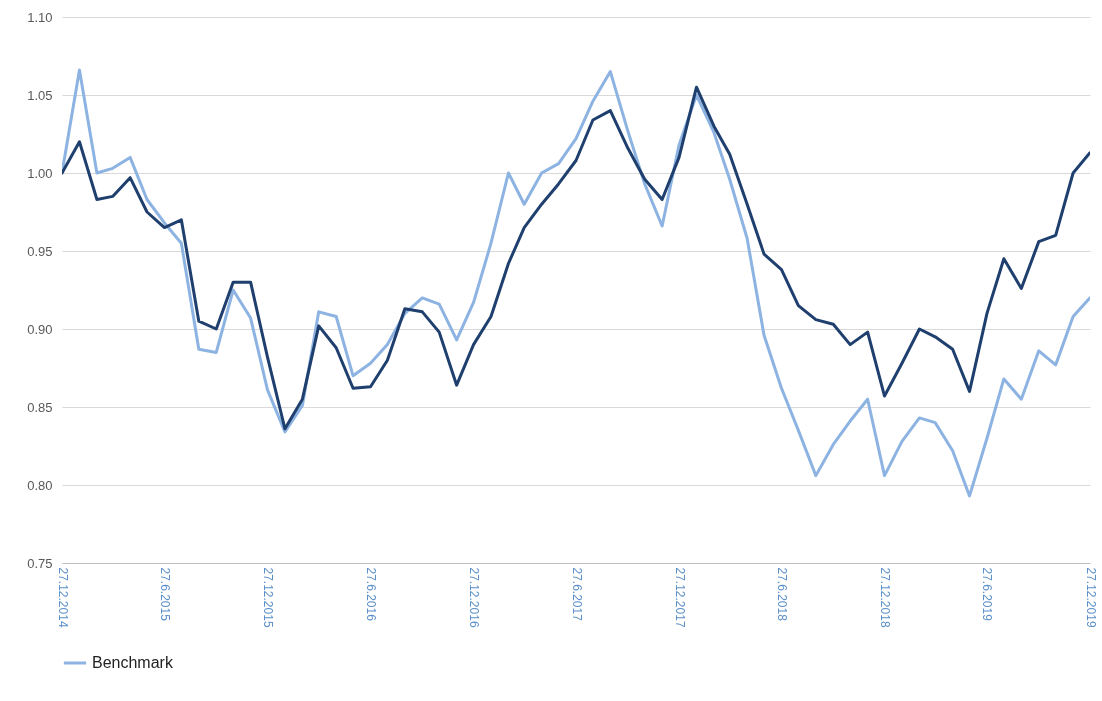 The width and height of the screenshot is (1102, 701). Describe the element at coordinates (40, 251) in the screenshot. I see `y-tick-label: 0.95` at that location.